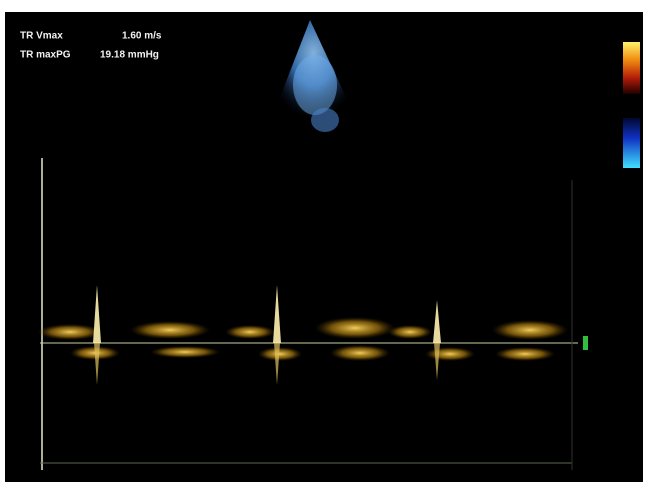  What do you see at coordinates (41, 36) in the screenshot?
I see `measurement-label: TR Vmax` at bounding box center [41, 36].